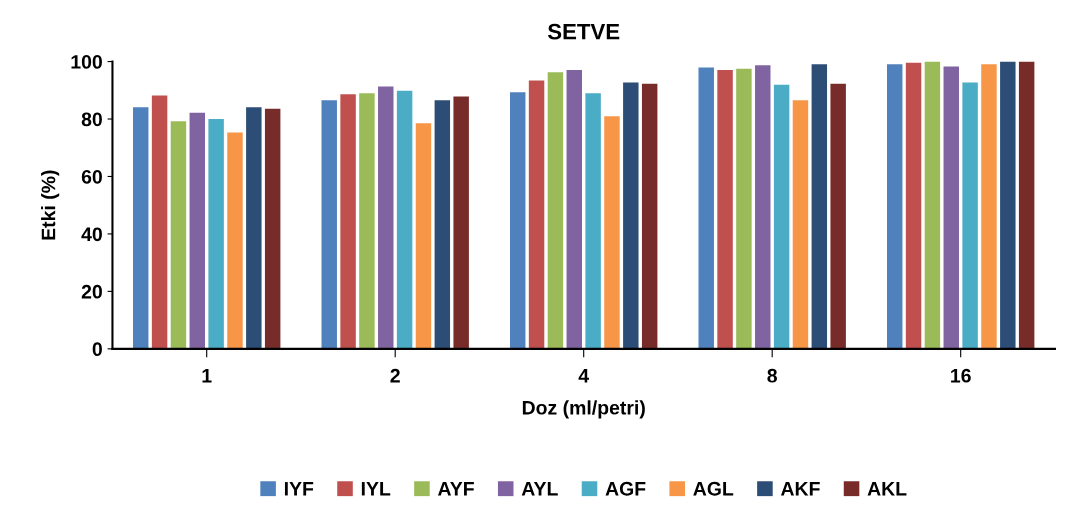  I want to click on legend-label: IYL, so click(376, 489).